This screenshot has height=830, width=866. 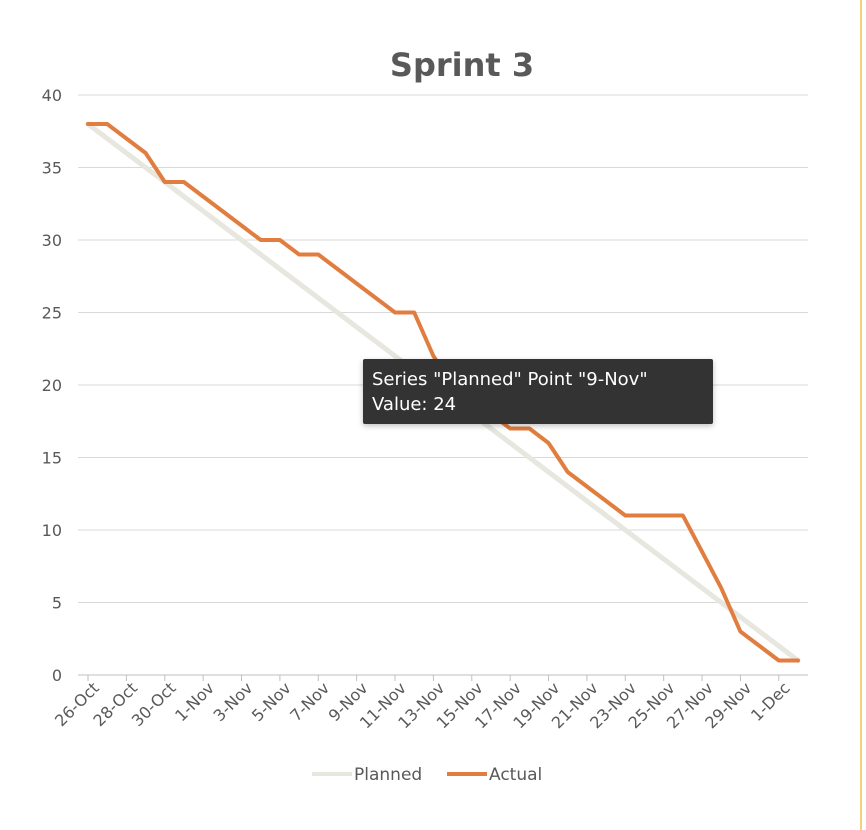 I want to click on y-tick-label: 30, so click(x=52, y=240).